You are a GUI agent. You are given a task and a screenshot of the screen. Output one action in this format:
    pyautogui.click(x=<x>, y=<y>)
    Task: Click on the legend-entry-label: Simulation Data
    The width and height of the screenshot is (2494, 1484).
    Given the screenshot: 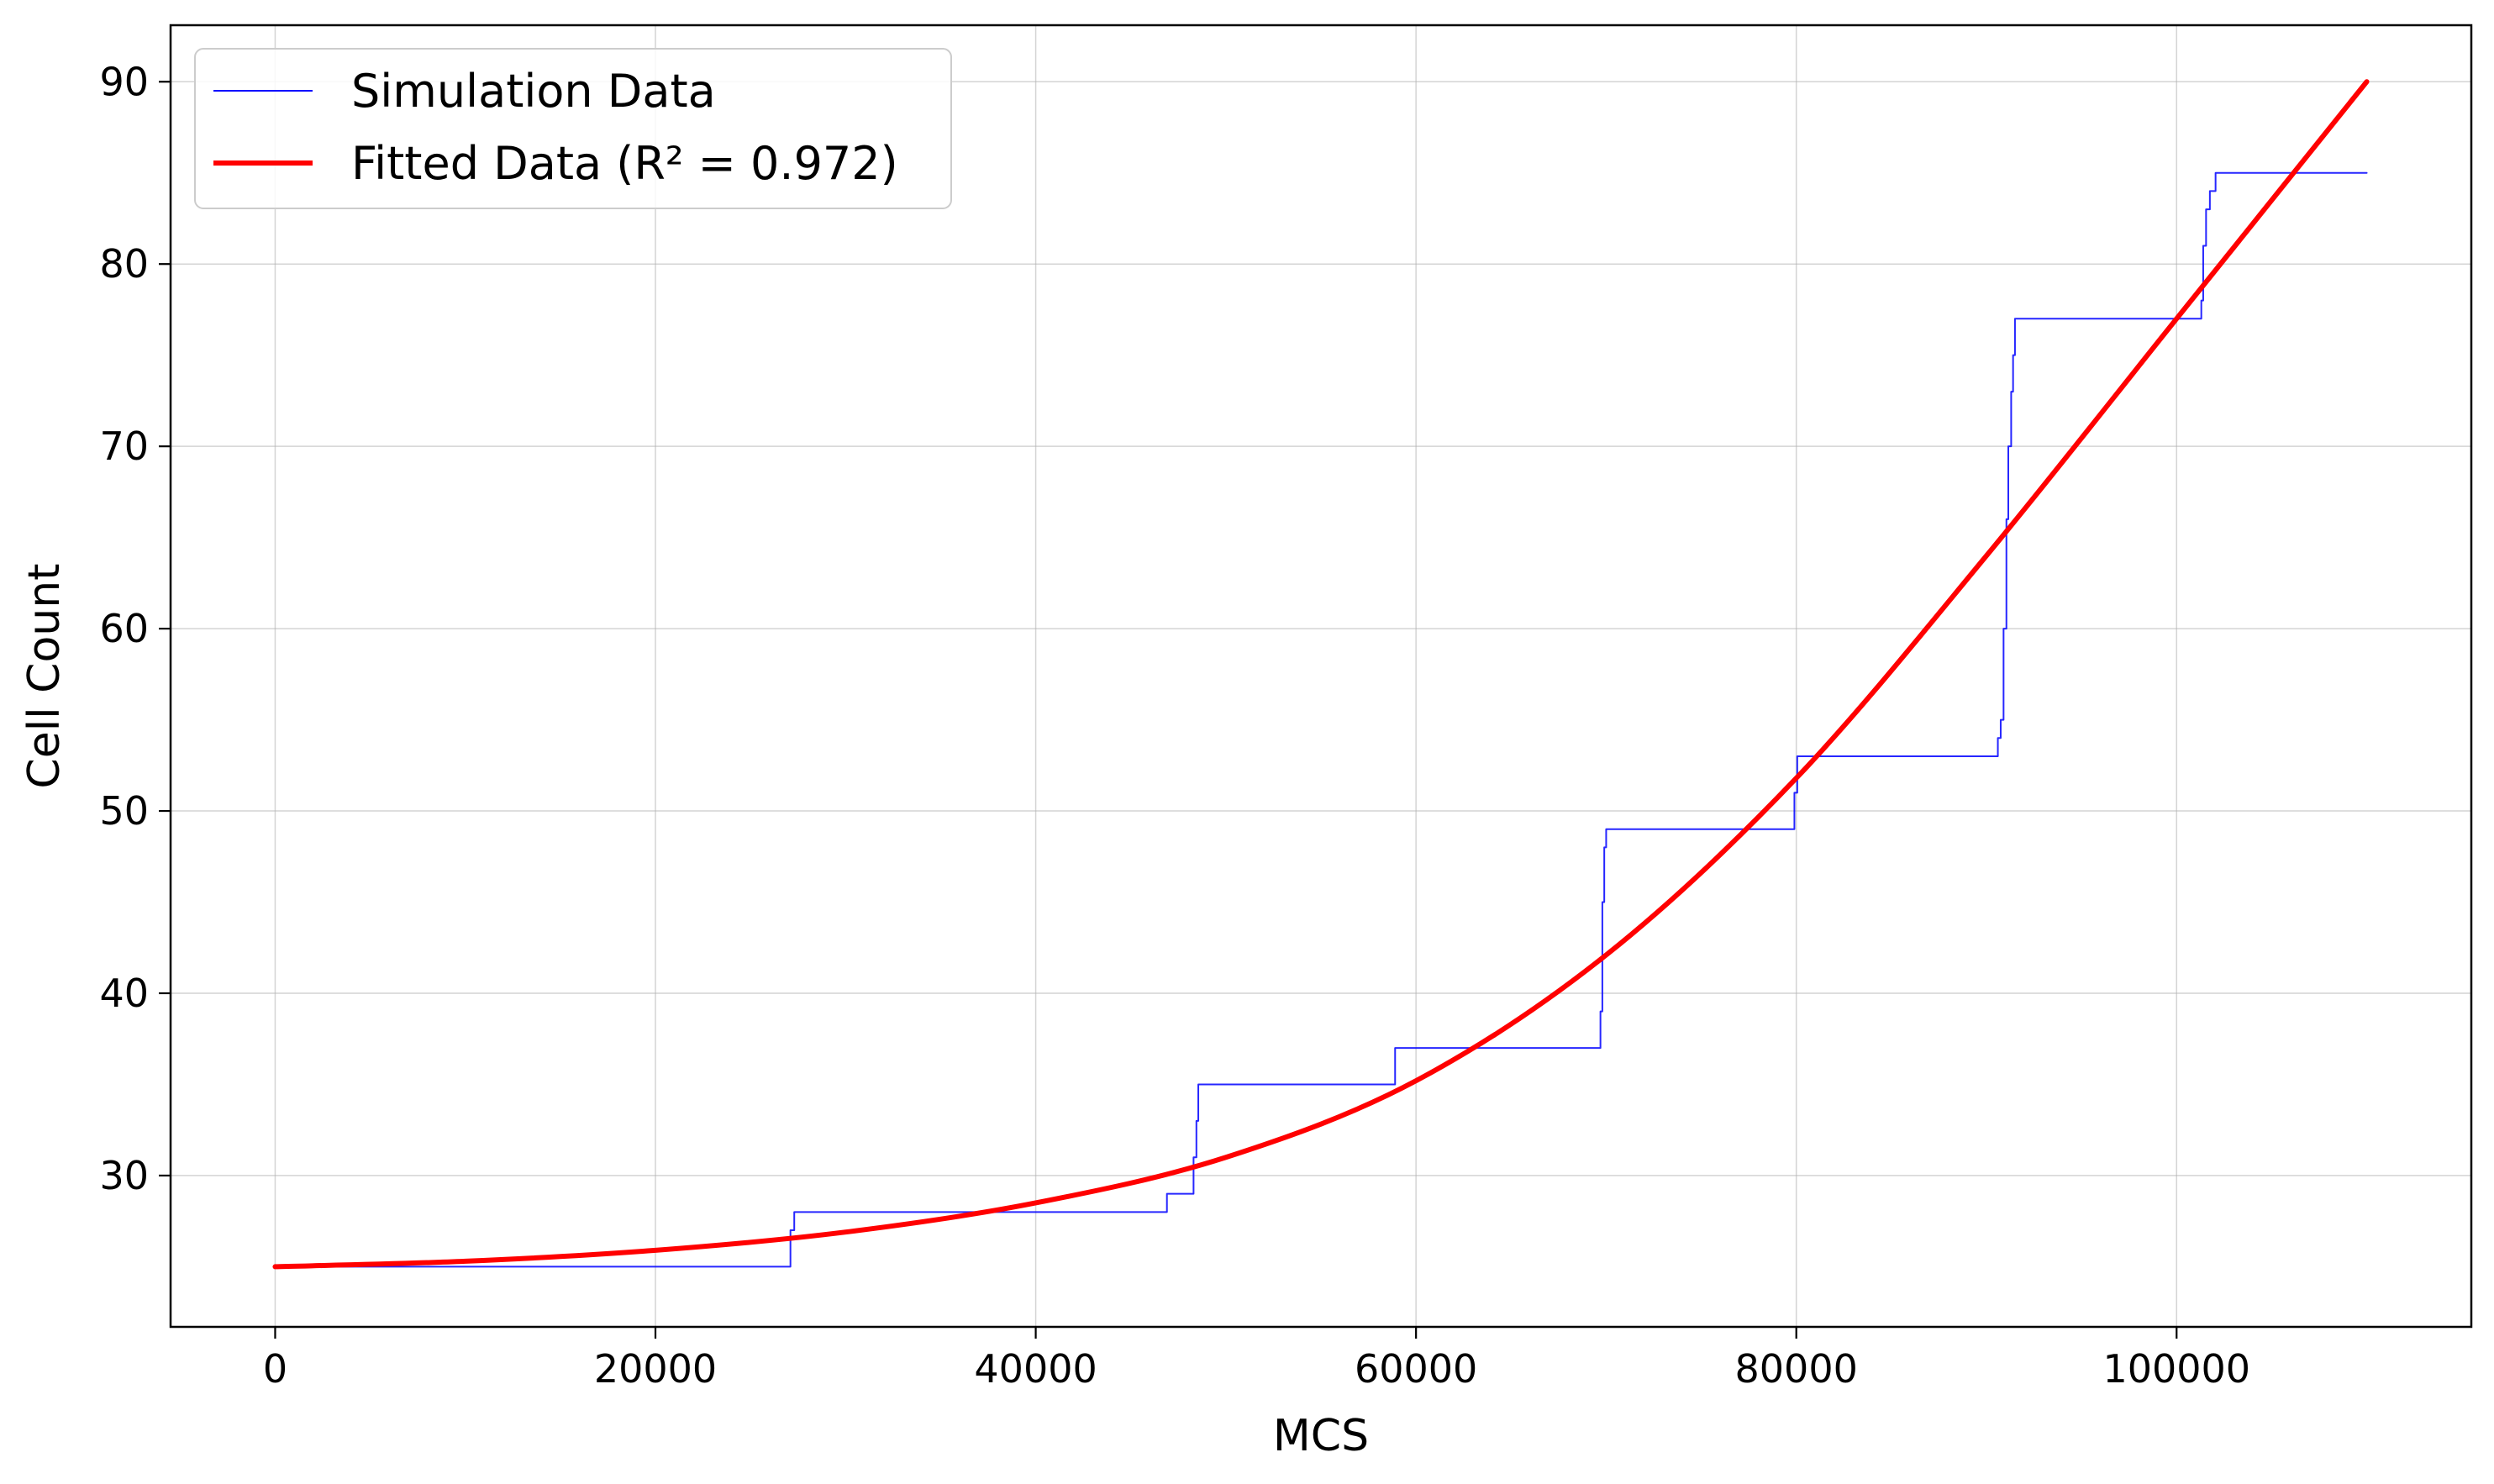 What is the action you would take?
    pyautogui.click(x=533, y=92)
    